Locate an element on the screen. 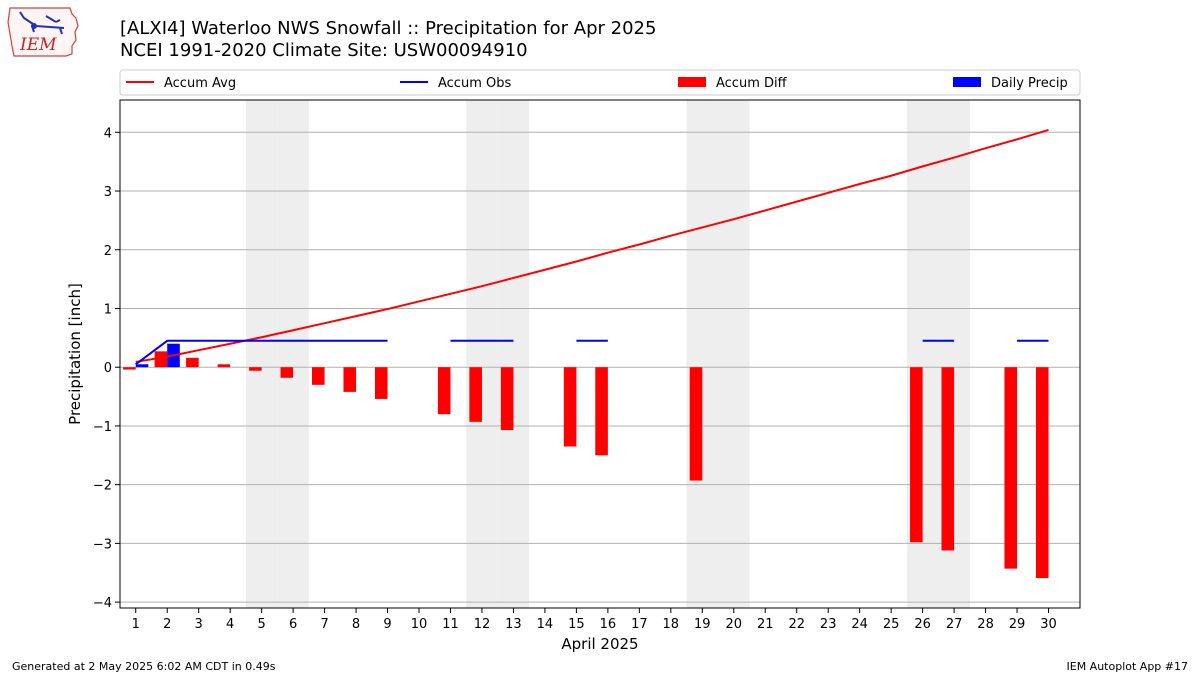 The image size is (1200, 675). y-tick-label: 4 is located at coordinates (108, 133).